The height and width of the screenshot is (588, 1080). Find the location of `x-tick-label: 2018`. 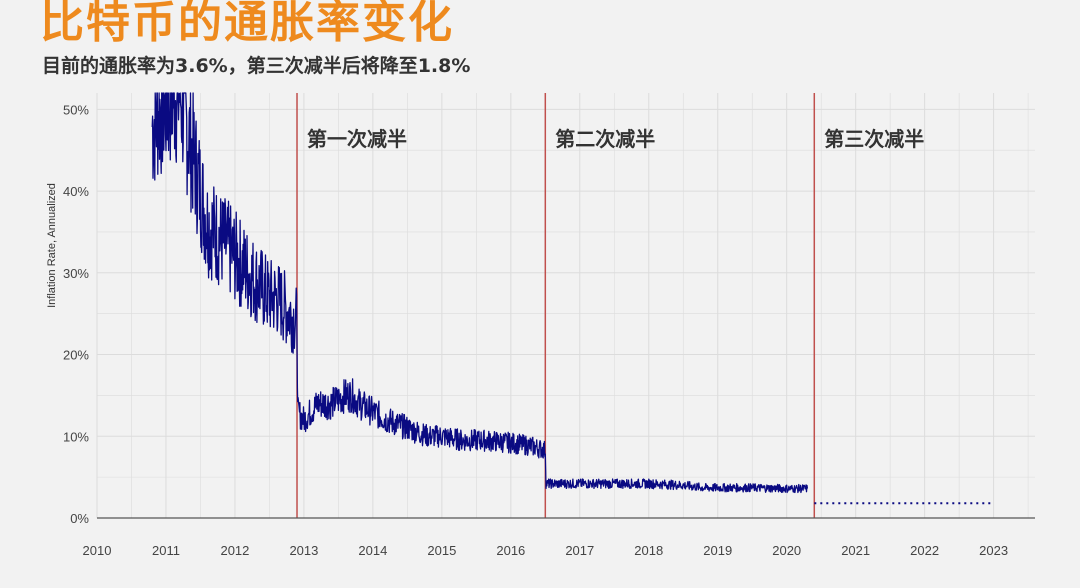

x-tick-label: 2018 is located at coordinates (648, 550).